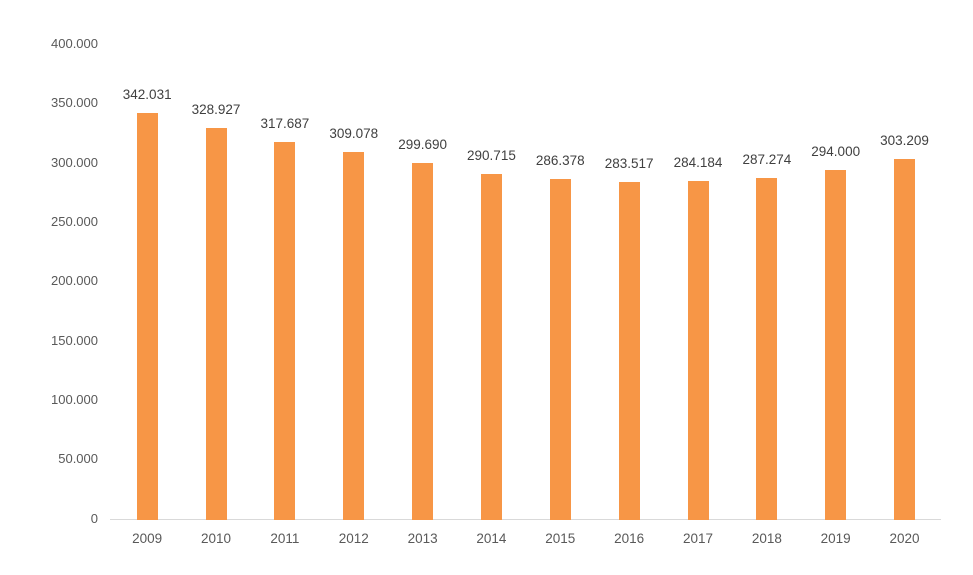 The width and height of the screenshot is (973, 575). I want to click on bar-value-label: 290.715, so click(491, 155).